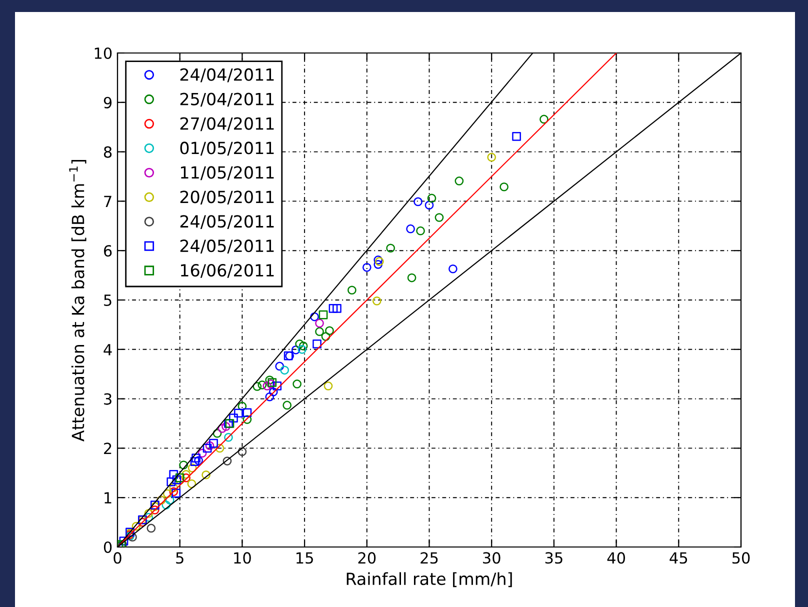 The width and height of the screenshot is (808, 607). What do you see at coordinates (227, 197) in the screenshot?
I see `legend-label: 20/05/2011` at bounding box center [227, 197].